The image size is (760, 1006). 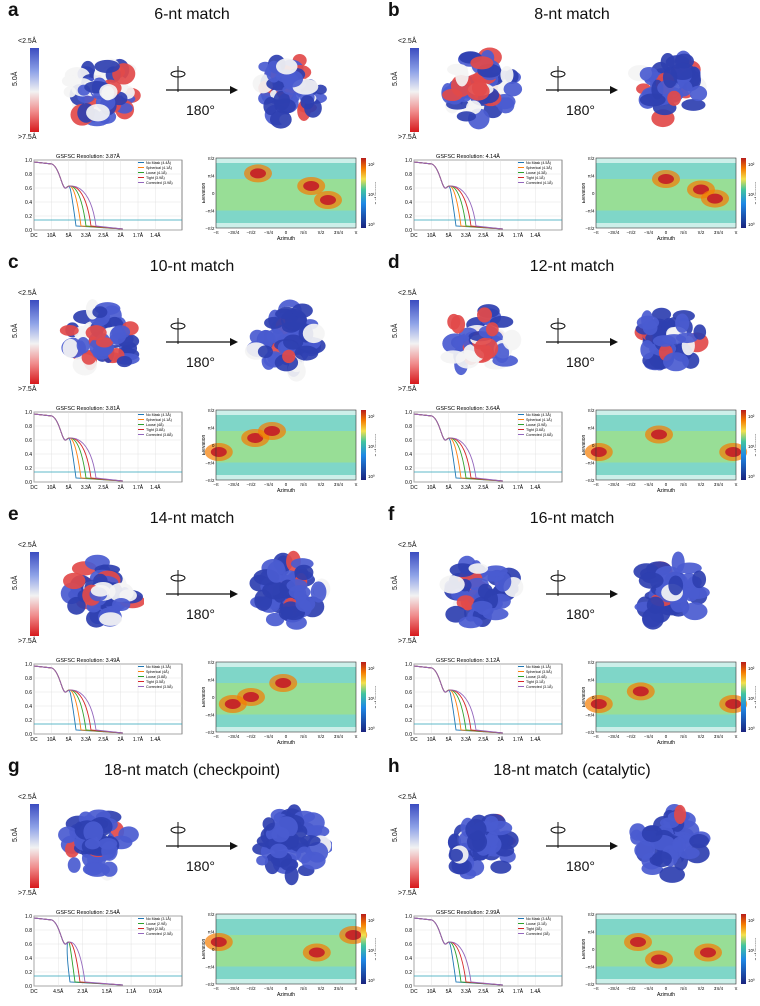 I want to click on panel-label: e, so click(x=13, y=514).